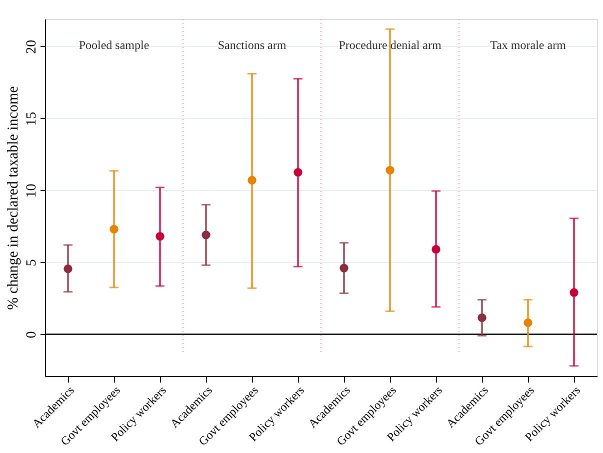 The width and height of the screenshot is (603, 453). Describe the element at coordinates (114, 45) in the screenshot. I see `annotation: Pooled sample` at that location.